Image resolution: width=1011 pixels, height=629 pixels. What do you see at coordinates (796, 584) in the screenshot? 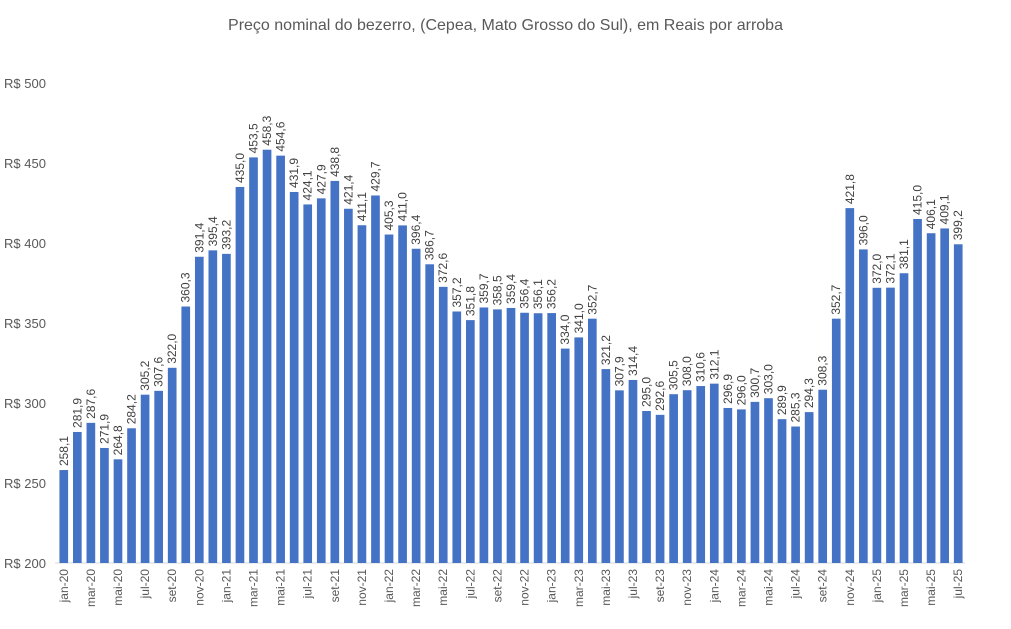
I see `x-tick-label: jul-24` at bounding box center [796, 584].